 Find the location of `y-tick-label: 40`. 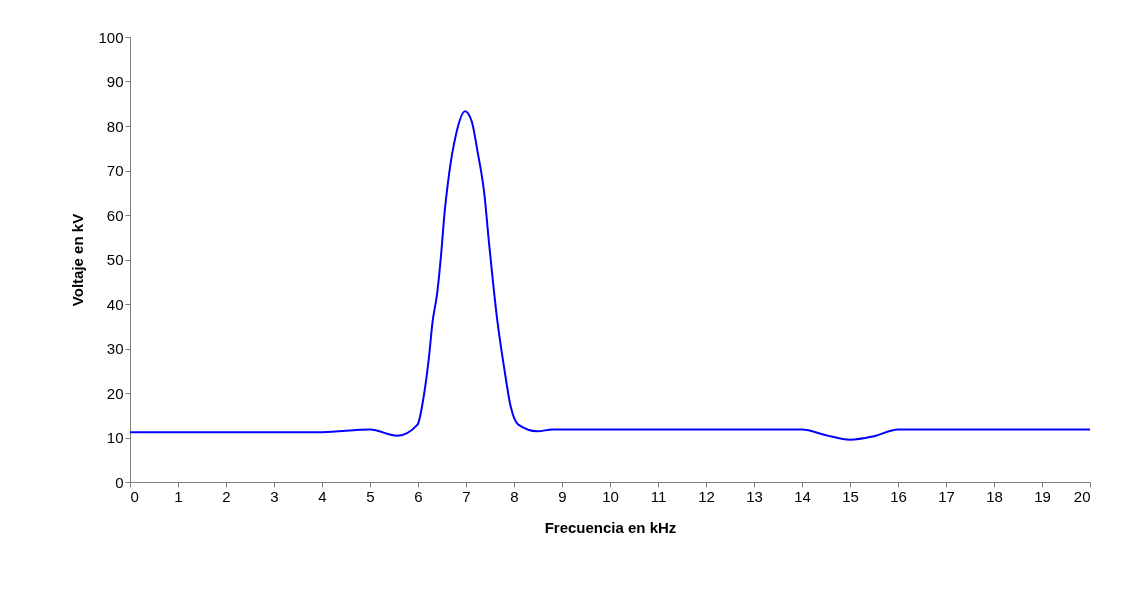

y-tick-label: 40 is located at coordinates (115, 304).